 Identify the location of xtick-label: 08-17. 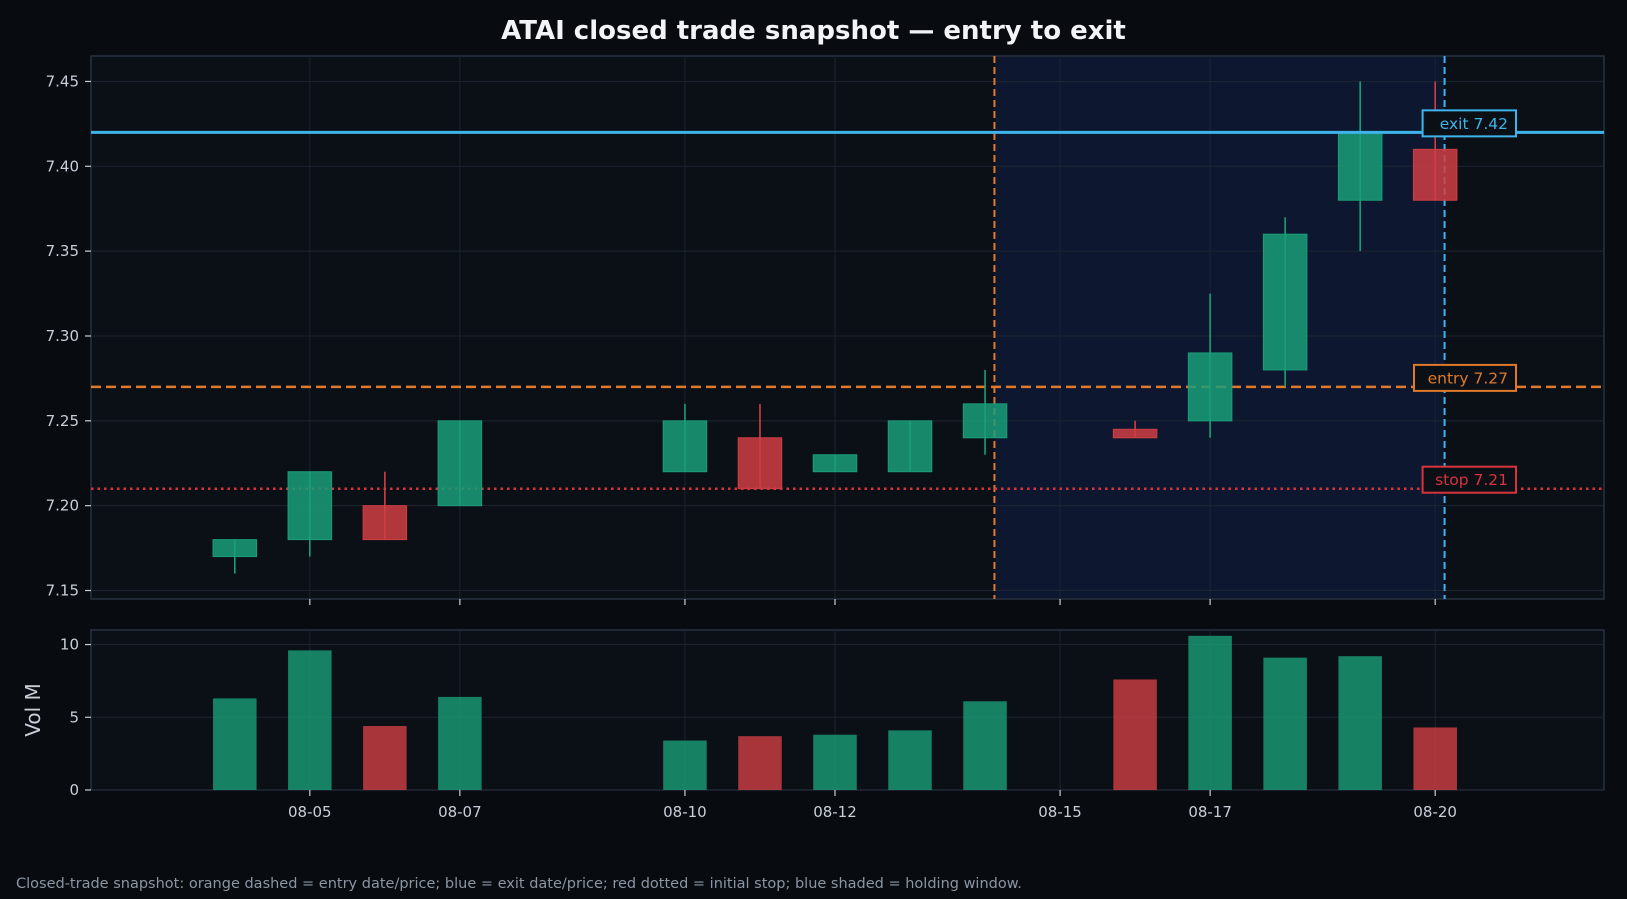
(1210, 812).